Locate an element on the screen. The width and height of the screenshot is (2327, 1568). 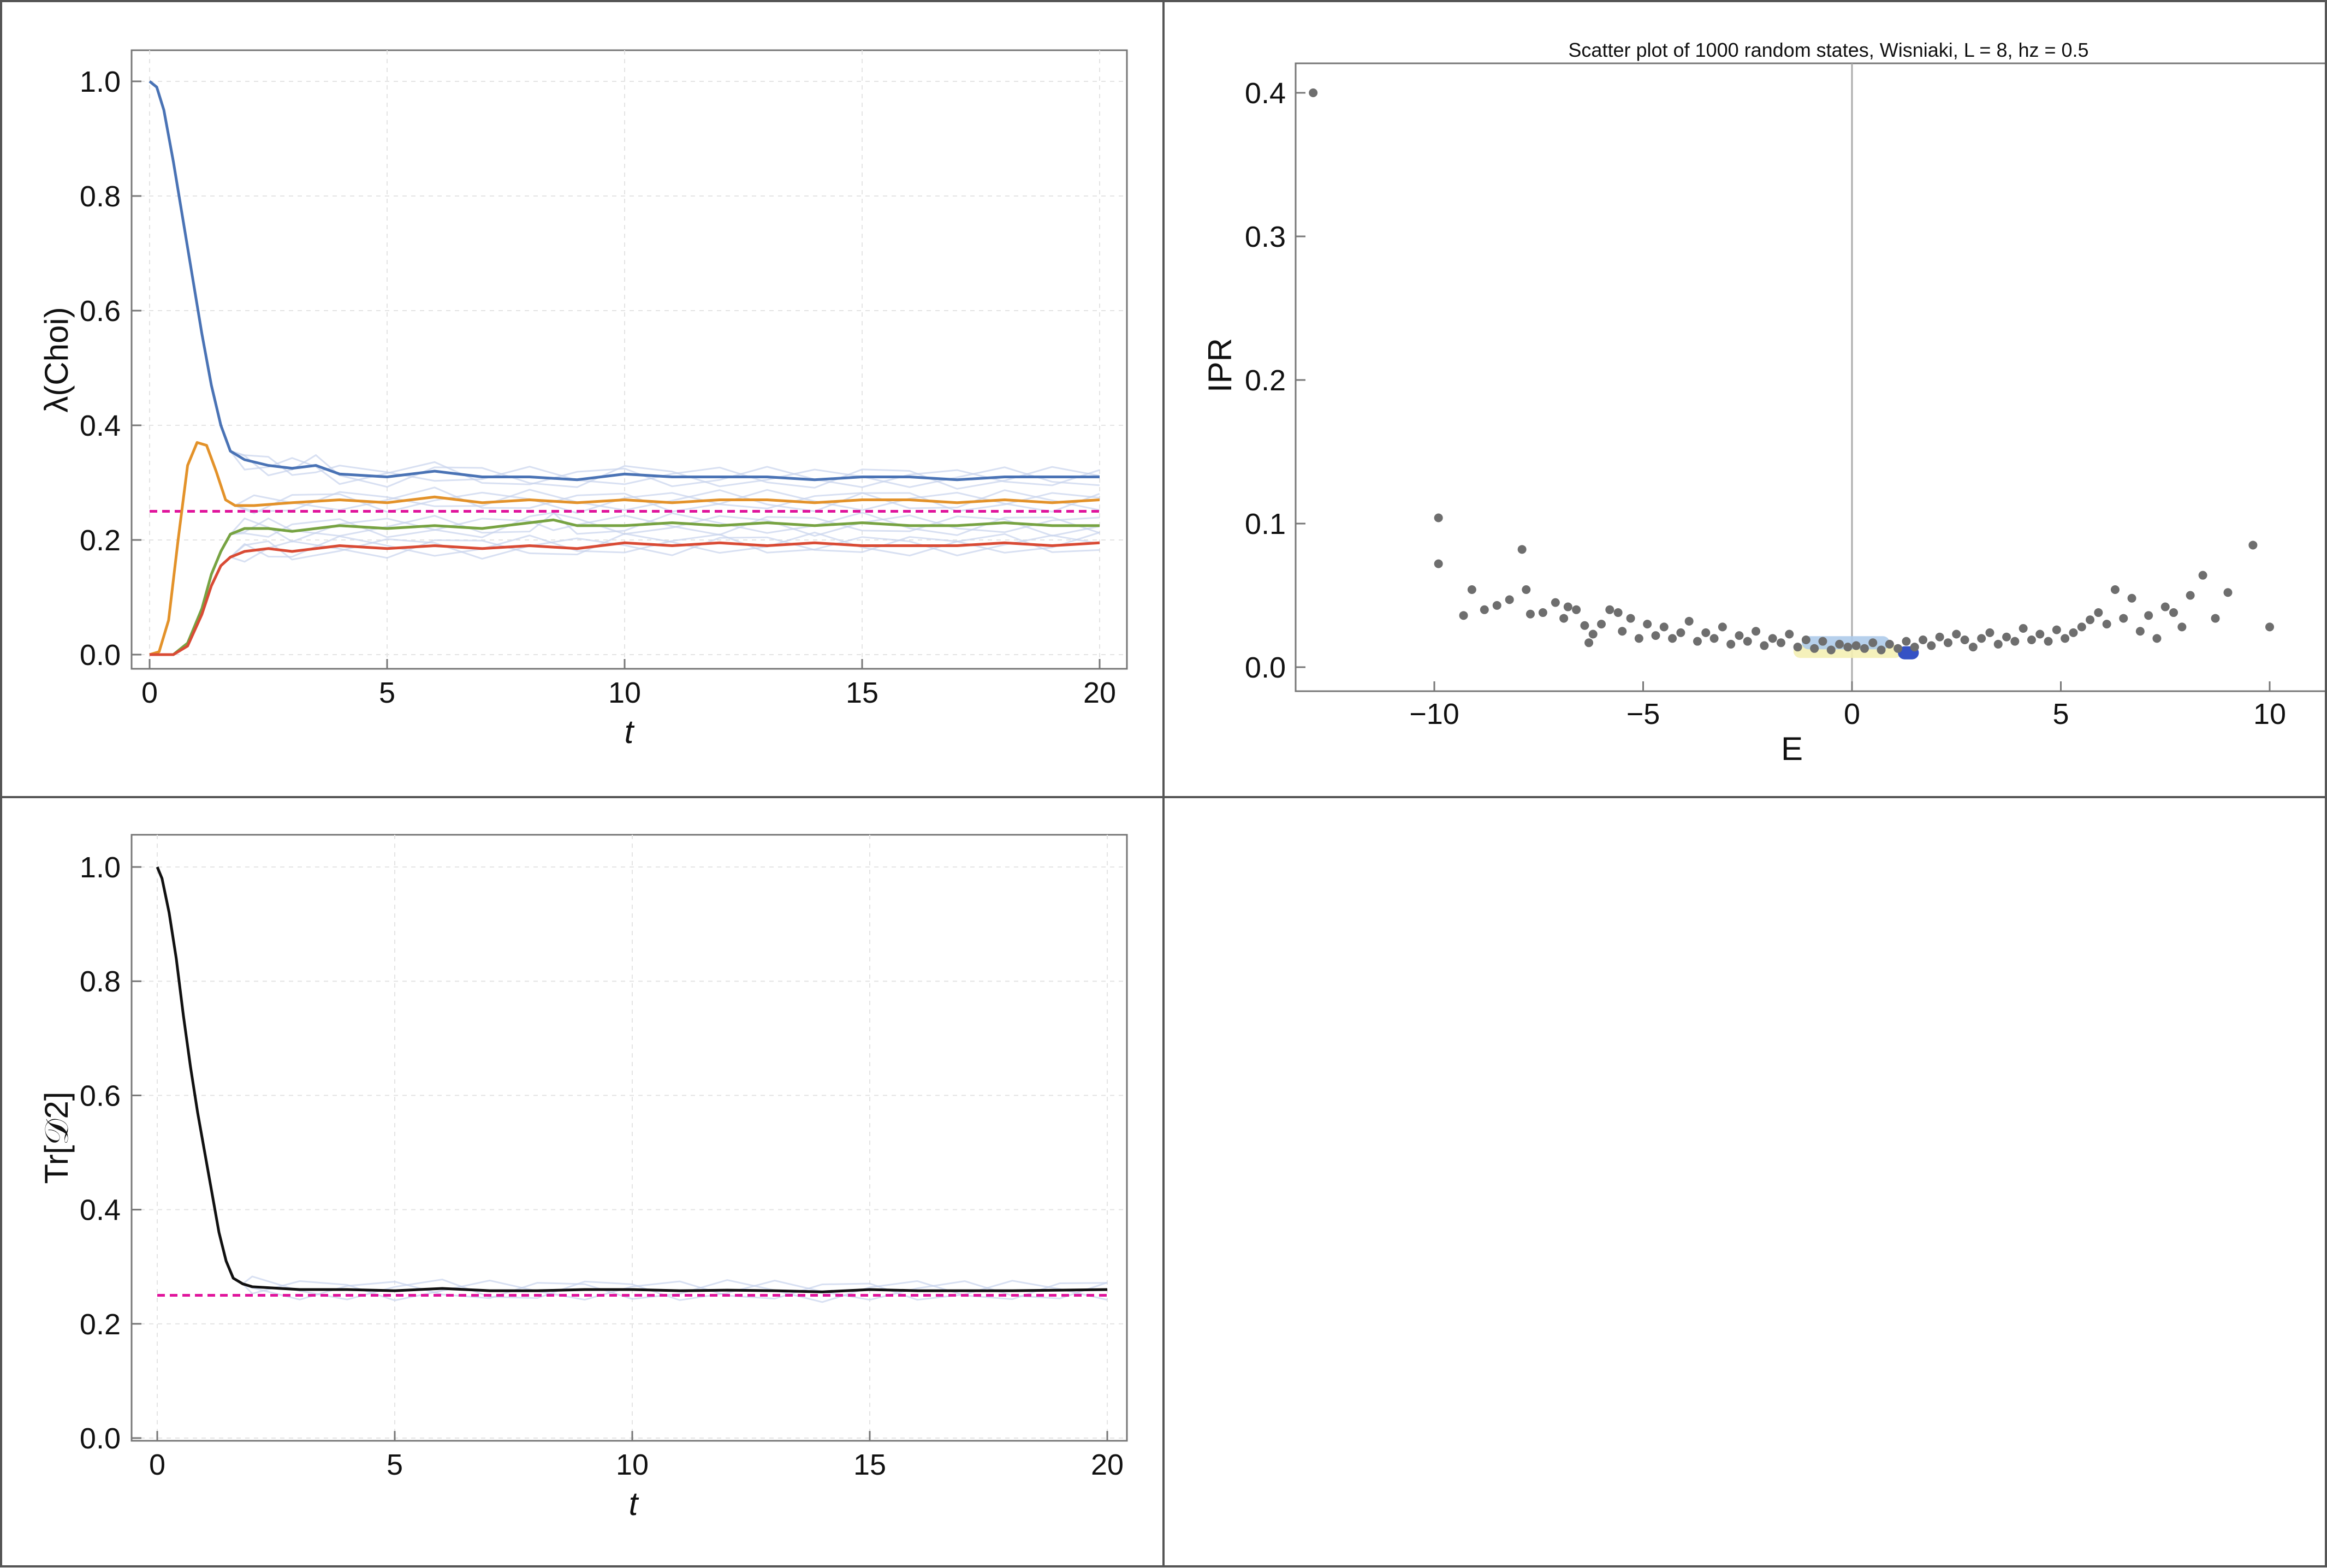
y-tick-label: 0.1 is located at coordinates (1265, 524).